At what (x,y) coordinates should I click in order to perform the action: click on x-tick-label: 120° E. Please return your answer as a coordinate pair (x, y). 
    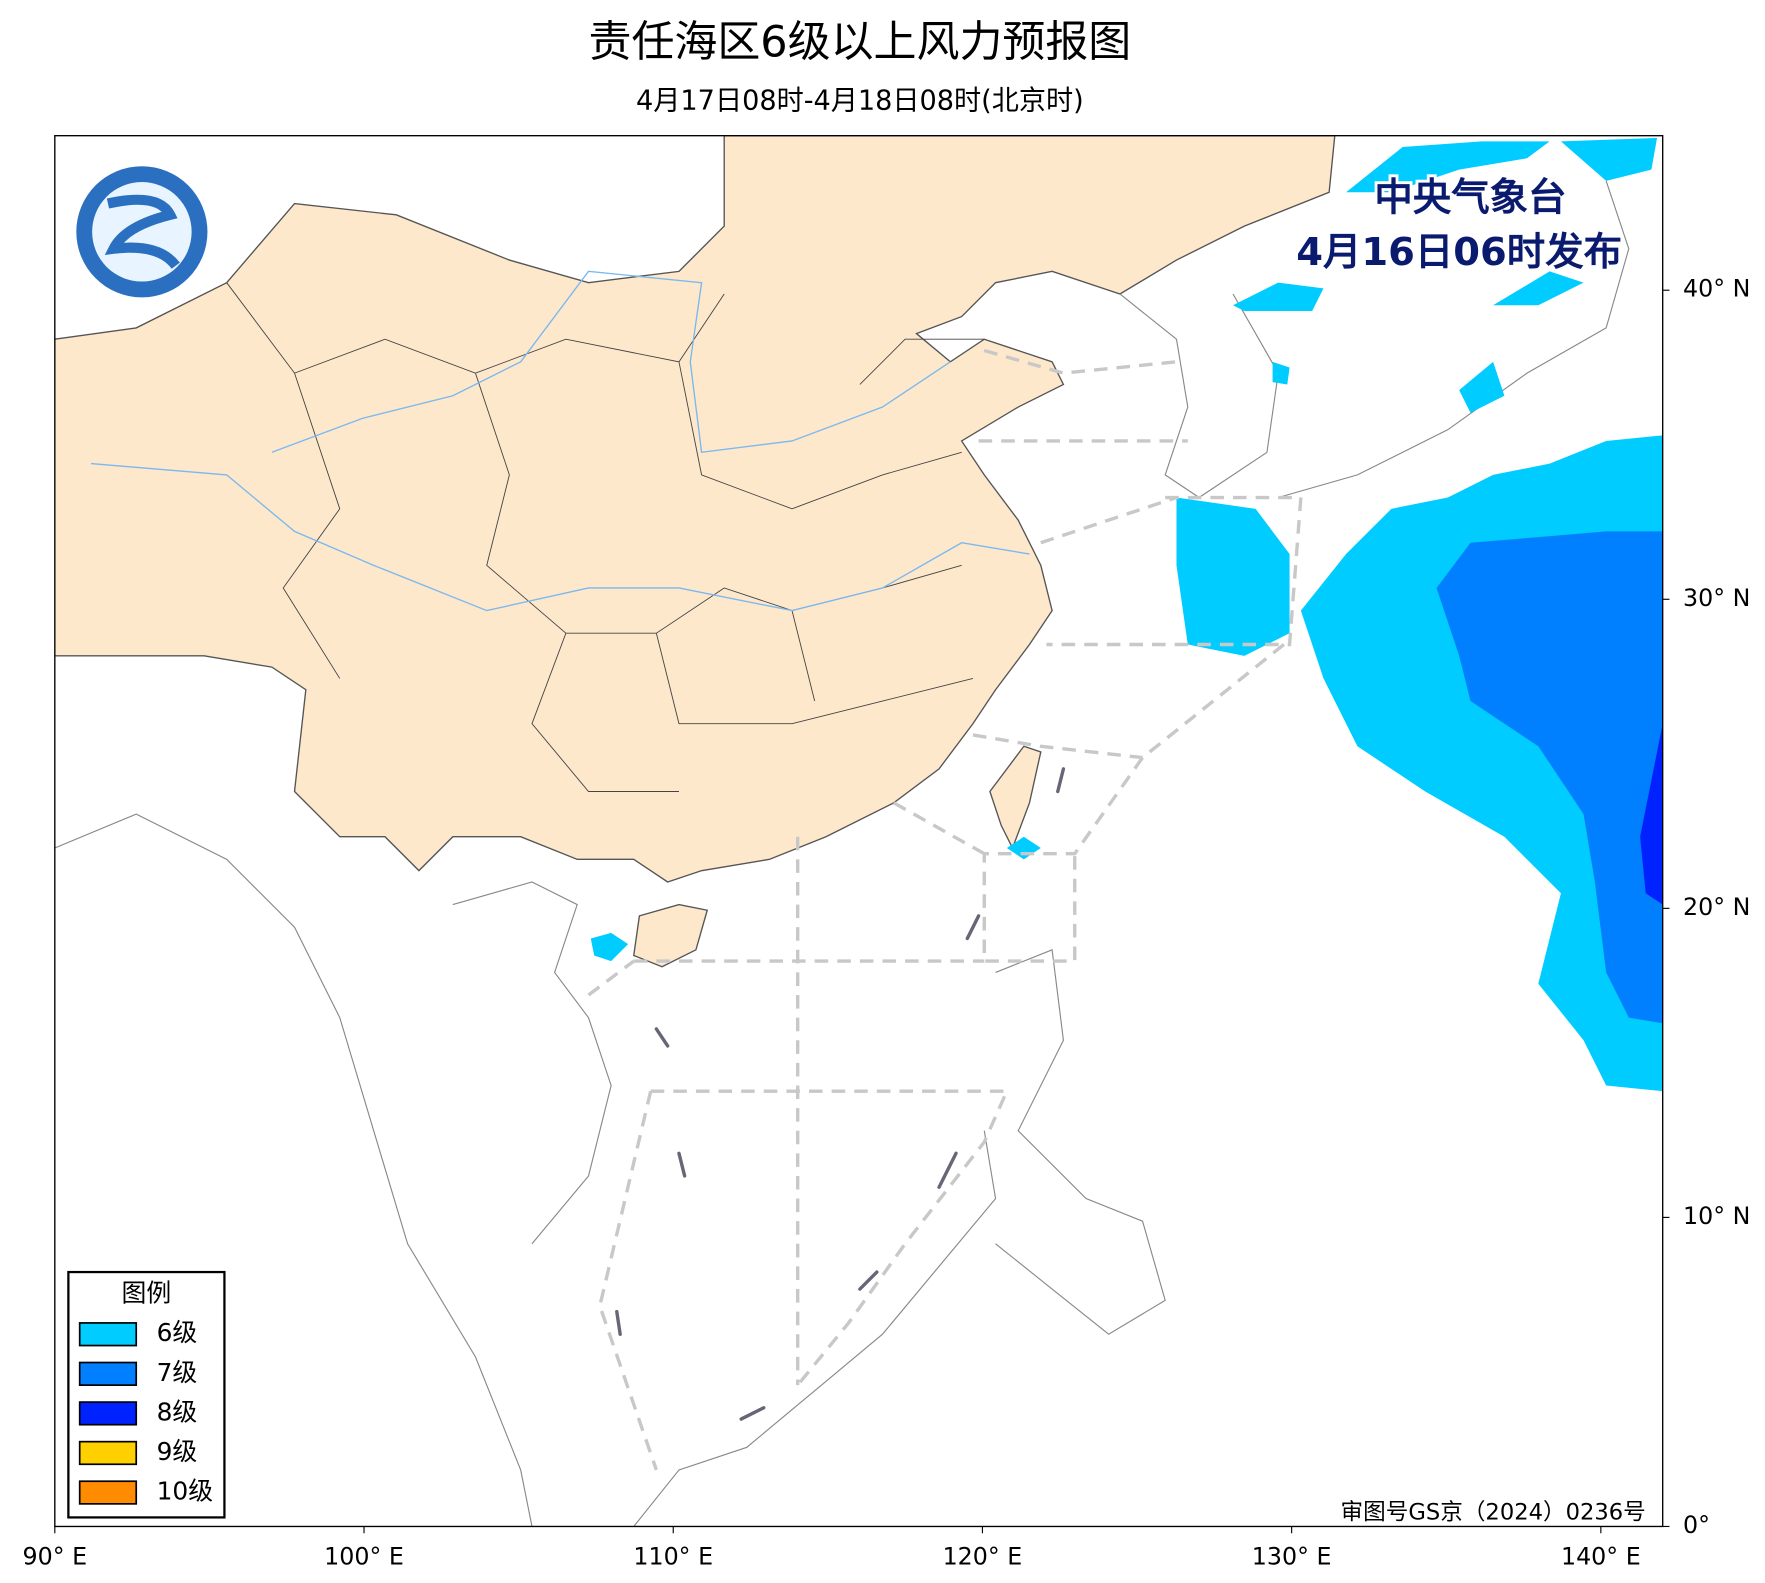
    Looking at the image, I should click on (983, 1557).